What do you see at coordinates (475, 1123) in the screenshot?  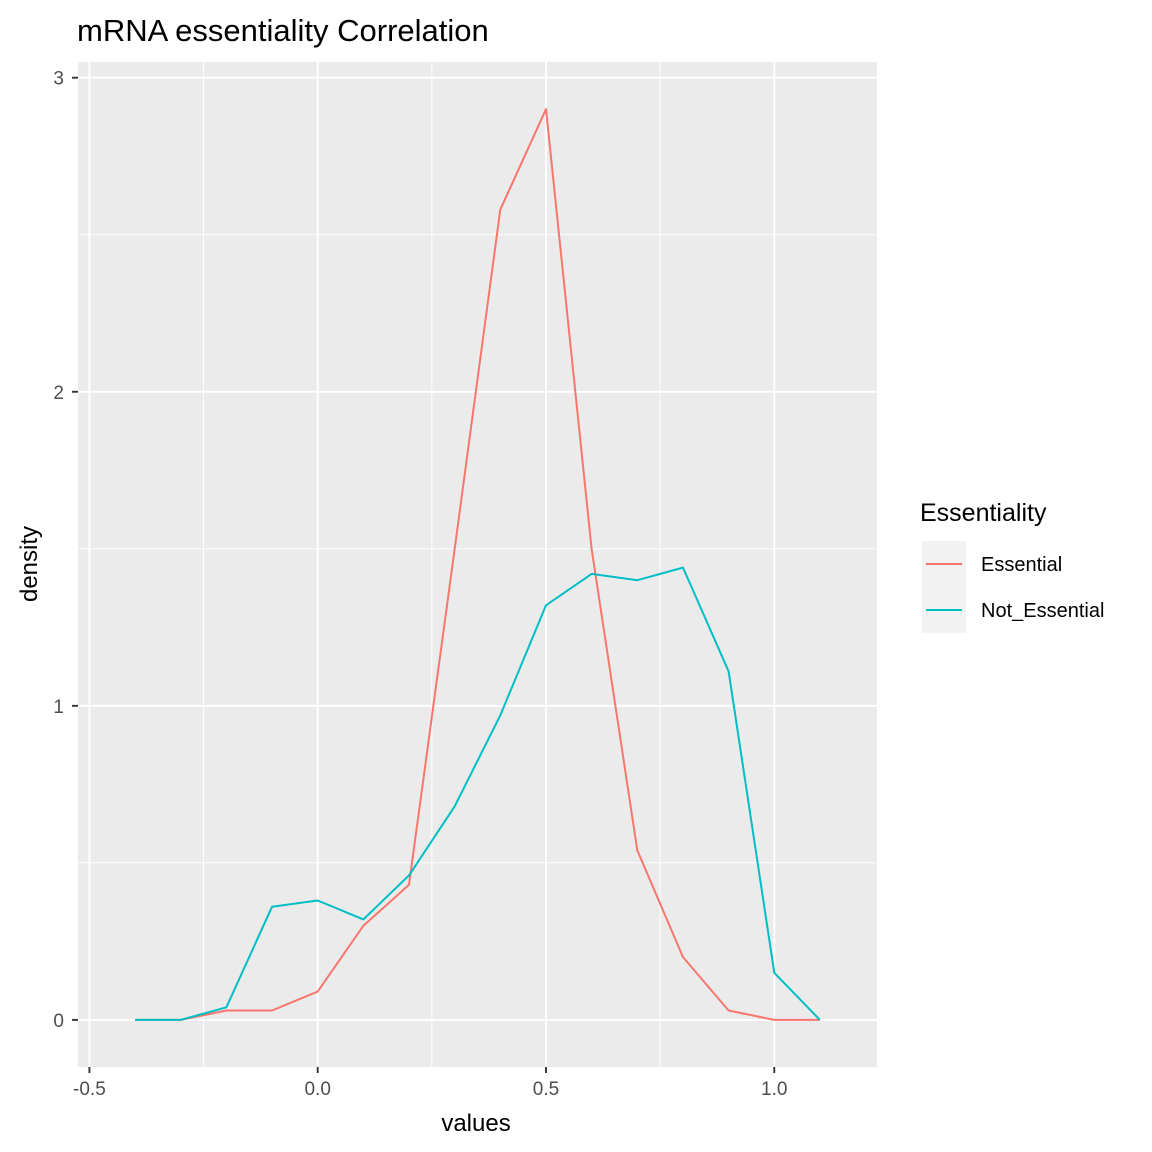 I see `x-axis-title: values` at bounding box center [475, 1123].